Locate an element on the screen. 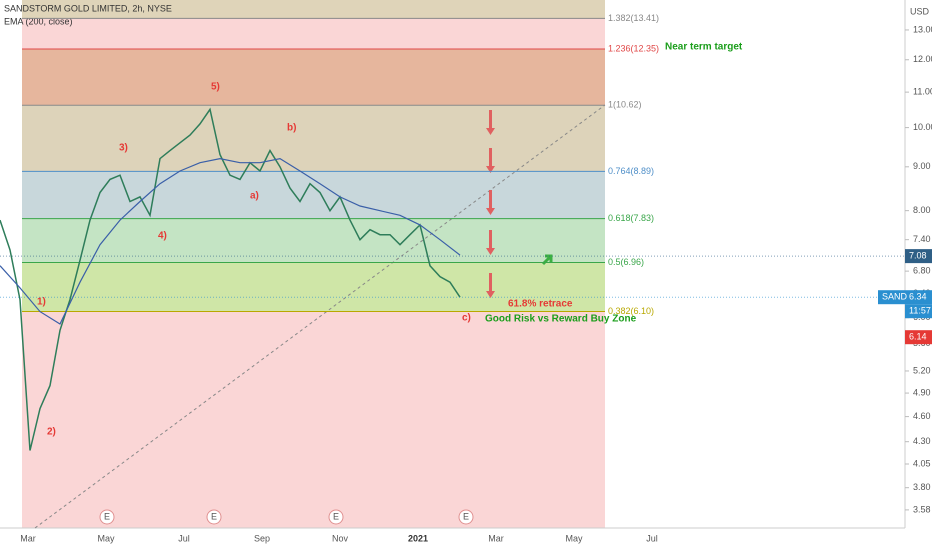 The image size is (932, 550). fib-label: 0.618(7.83) is located at coordinates (631, 218).